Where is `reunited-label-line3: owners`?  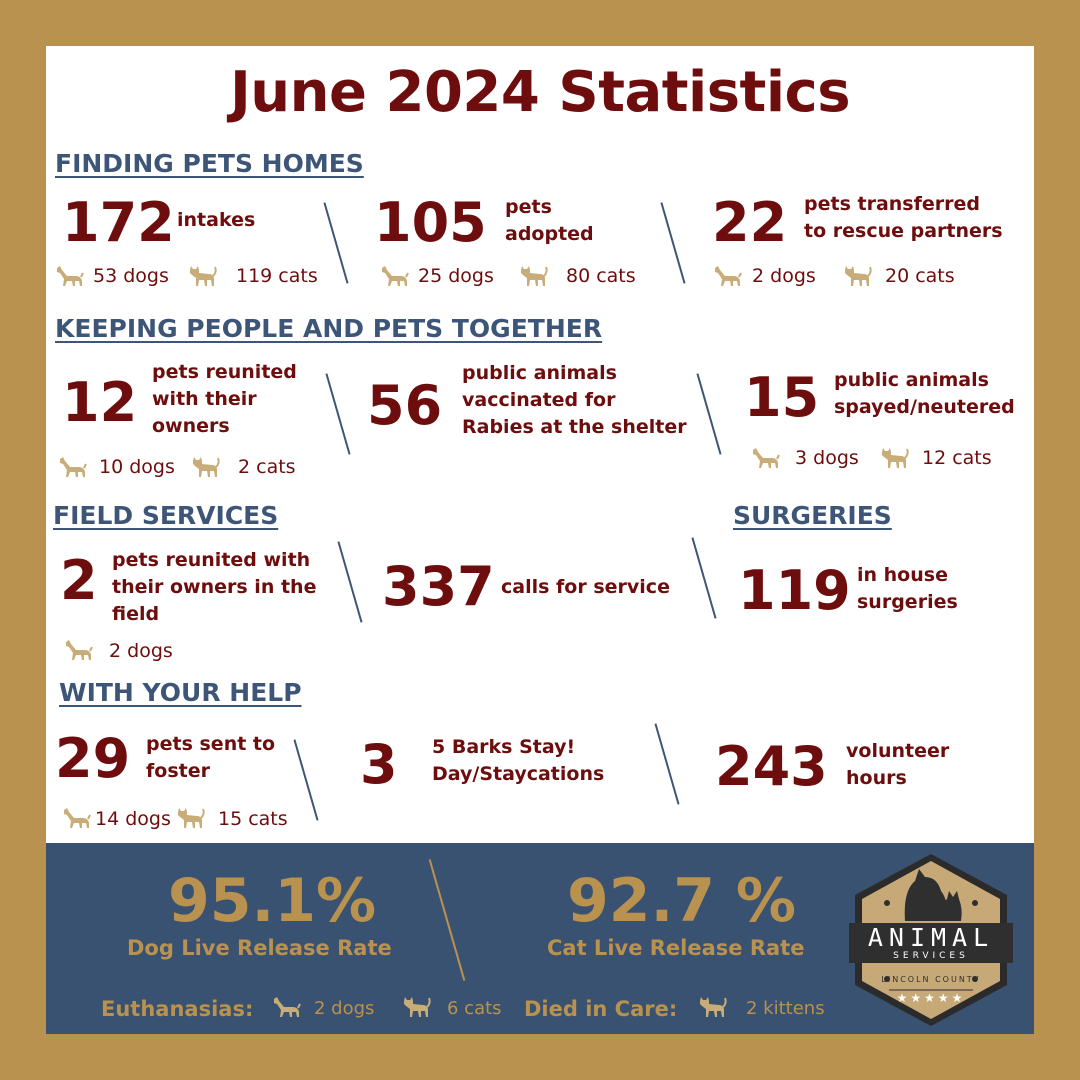
reunited-label-line3: owners is located at coordinates (191, 426).